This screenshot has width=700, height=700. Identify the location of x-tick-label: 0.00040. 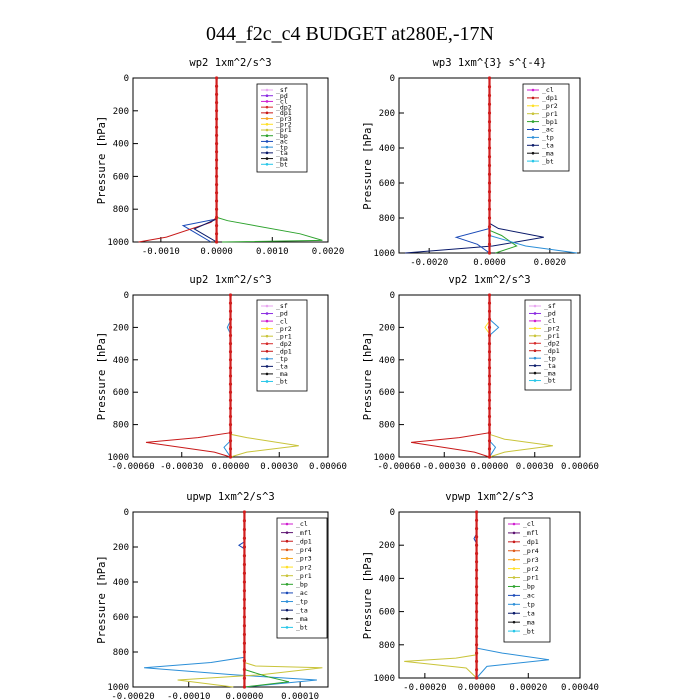
(580, 688).